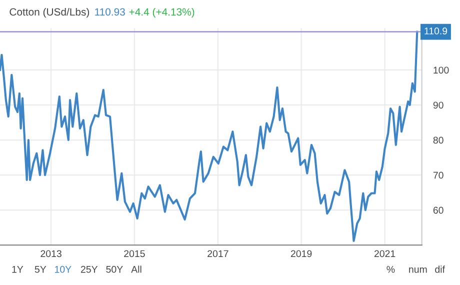  I want to click on text: 50Y, so click(114, 269).